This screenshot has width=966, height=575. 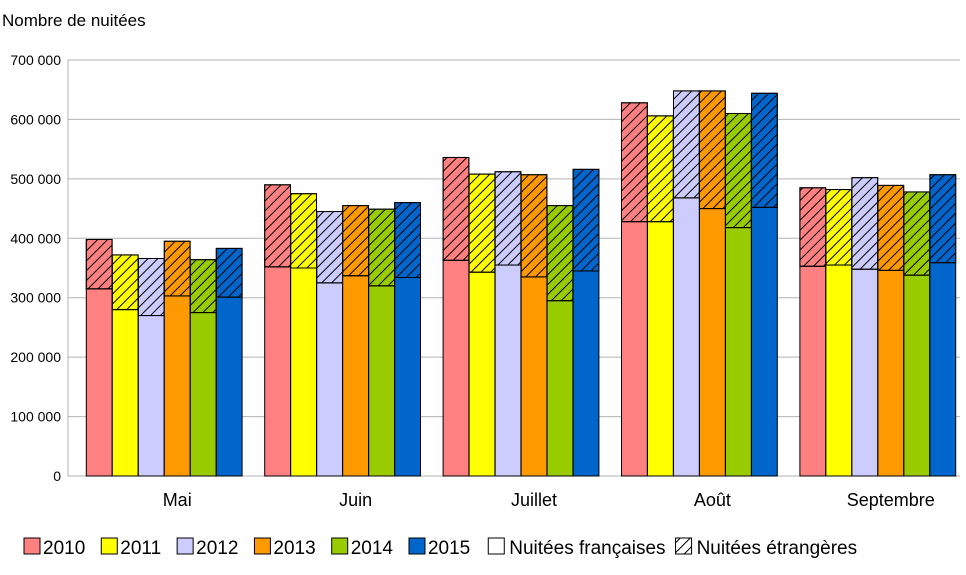 I want to click on legend-label: 2013, so click(x=294, y=548).